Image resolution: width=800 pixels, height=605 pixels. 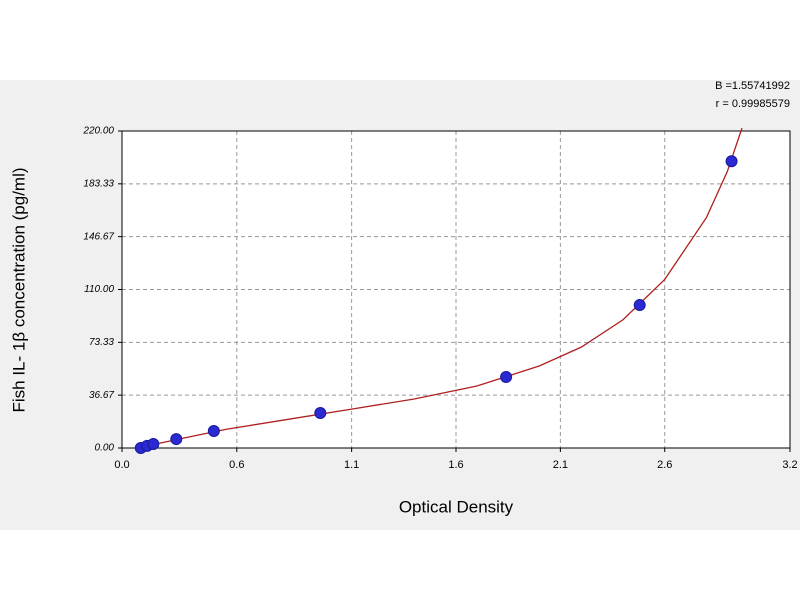 What do you see at coordinates (664, 465) in the screenshot?
I see `x-tick-label: 2.6` at bounding box center [664, 465].